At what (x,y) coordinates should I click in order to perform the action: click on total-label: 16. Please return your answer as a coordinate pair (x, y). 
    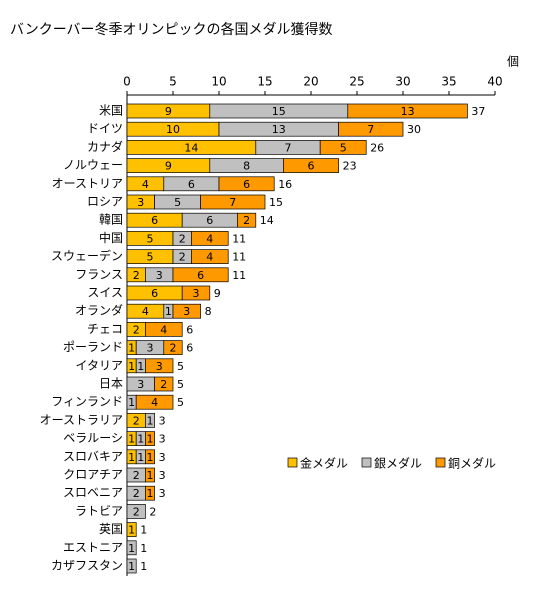
    Looking at the image, I should click on (285, 184).